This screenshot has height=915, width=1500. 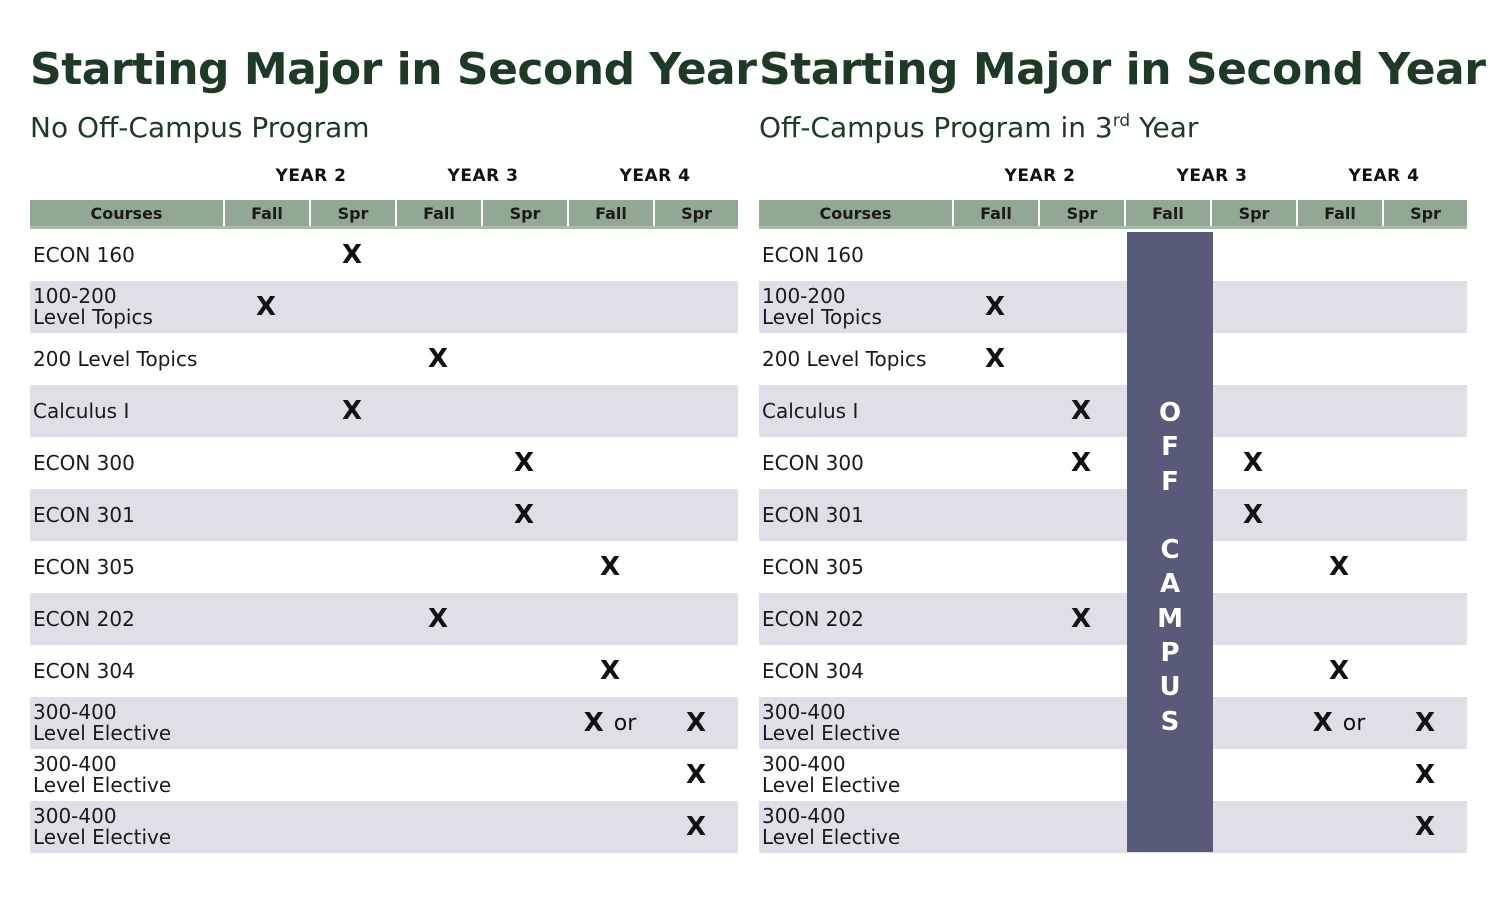 I want to click on table-row: ECON 300 X, so click(x=384, y=463).